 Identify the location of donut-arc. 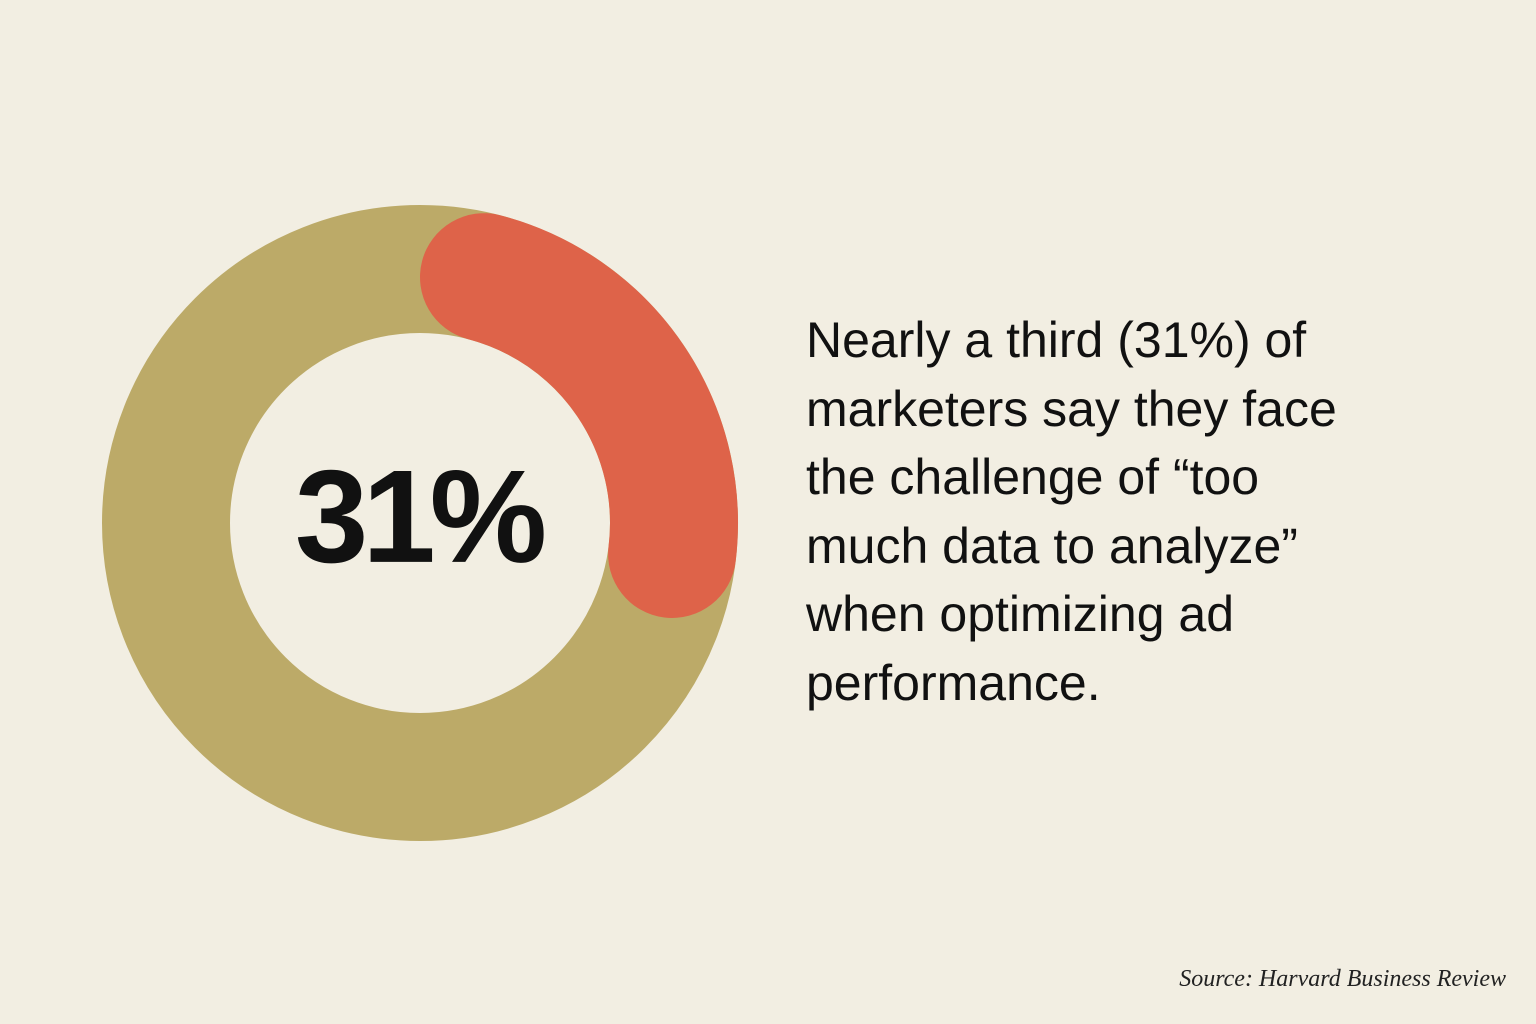
(579, 415).